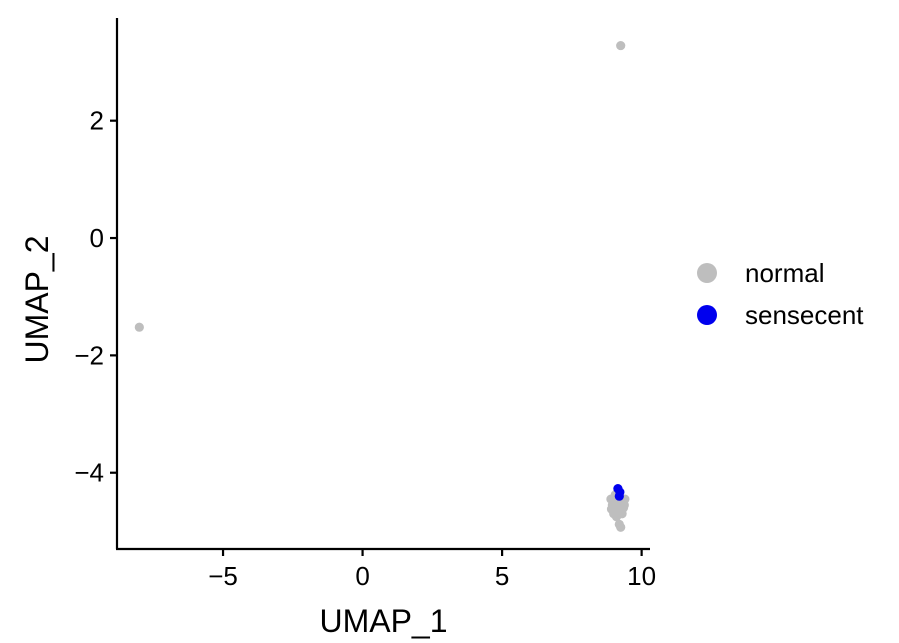 The image size is (899, 643). What do you see at coordinates (97, 238) in the screenshot?
I see `y-tick-label: 0` at bounding box center [97, 238].